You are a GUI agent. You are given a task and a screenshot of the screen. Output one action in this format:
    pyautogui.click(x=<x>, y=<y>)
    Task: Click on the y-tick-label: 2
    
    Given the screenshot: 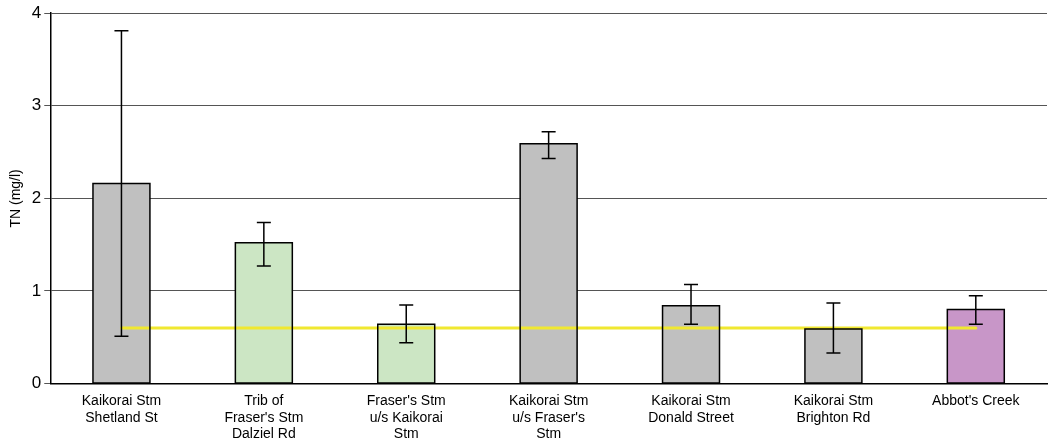 What is the action you would take?
    pyautogui.click(x=36, y=198)
    